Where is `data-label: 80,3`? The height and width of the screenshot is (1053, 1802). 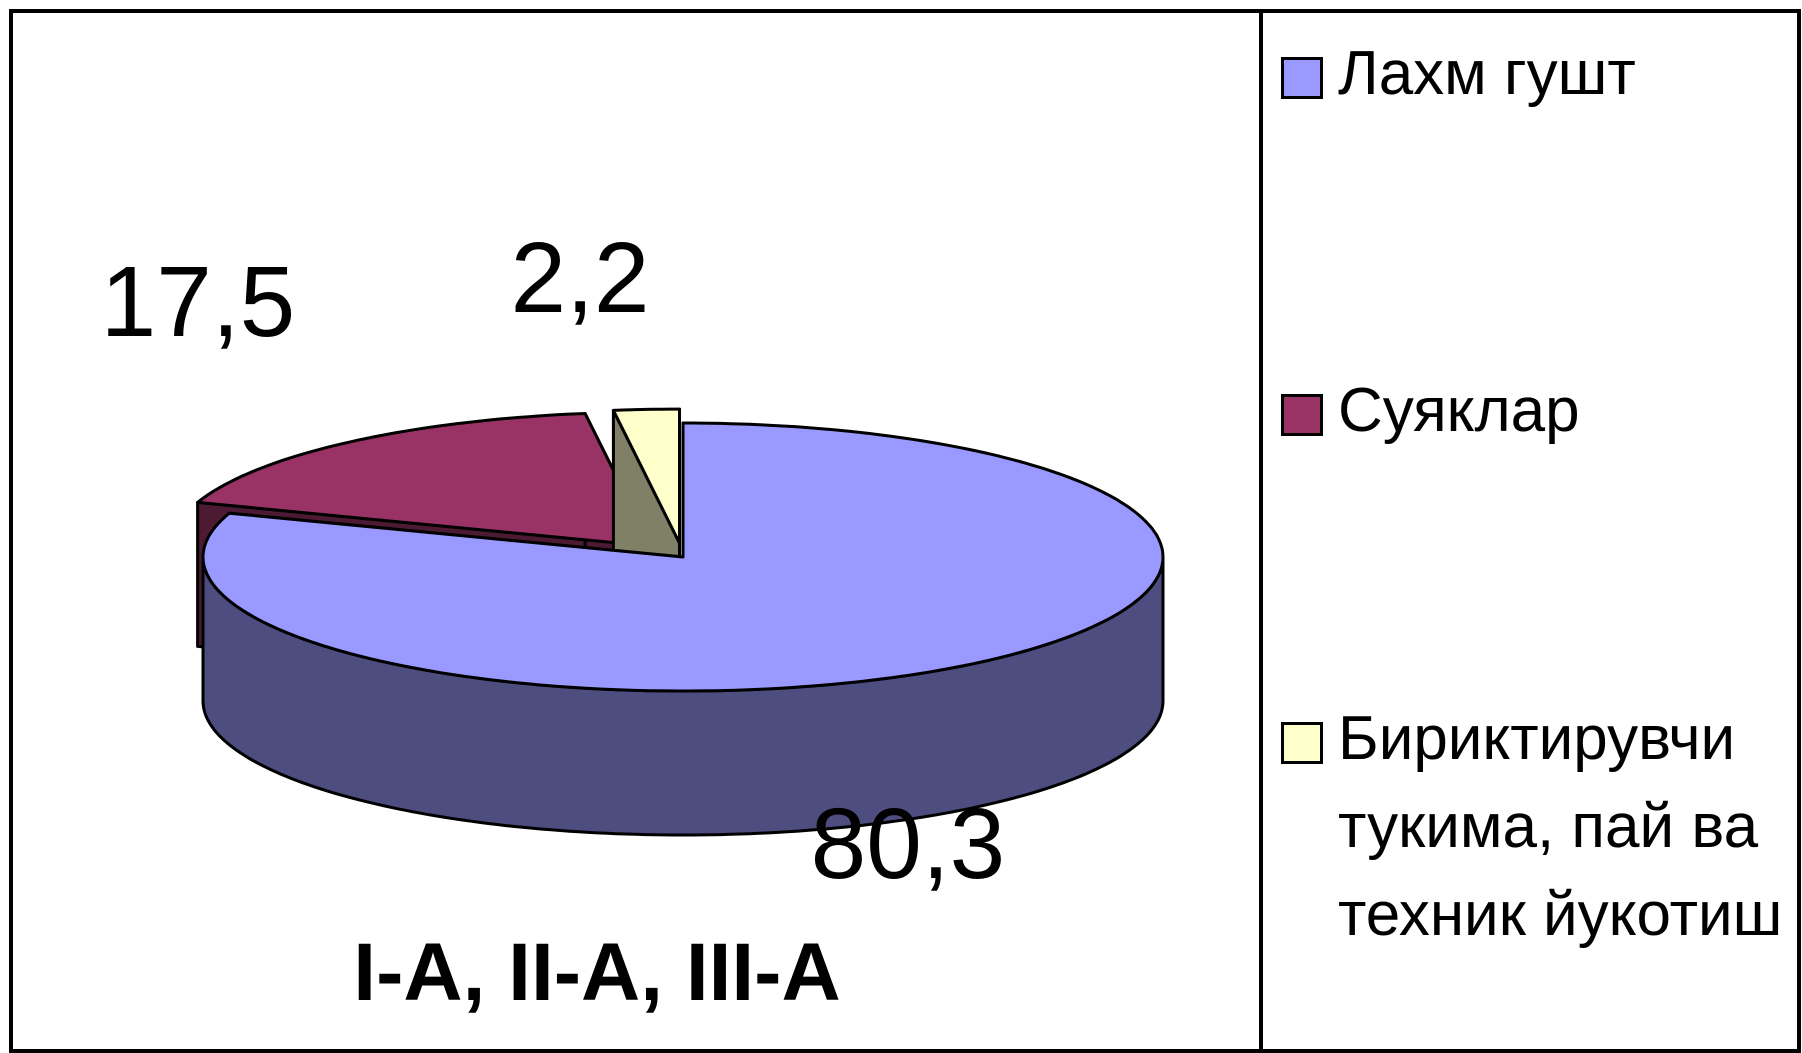 data-label: 80,3 is located at coordinates (908, 844).